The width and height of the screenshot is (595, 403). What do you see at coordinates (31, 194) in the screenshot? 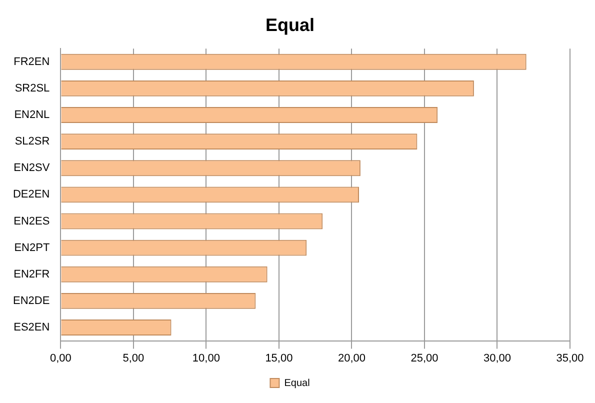
I see `y-tick-label: DE2EN` at bounding box center [31, 194].